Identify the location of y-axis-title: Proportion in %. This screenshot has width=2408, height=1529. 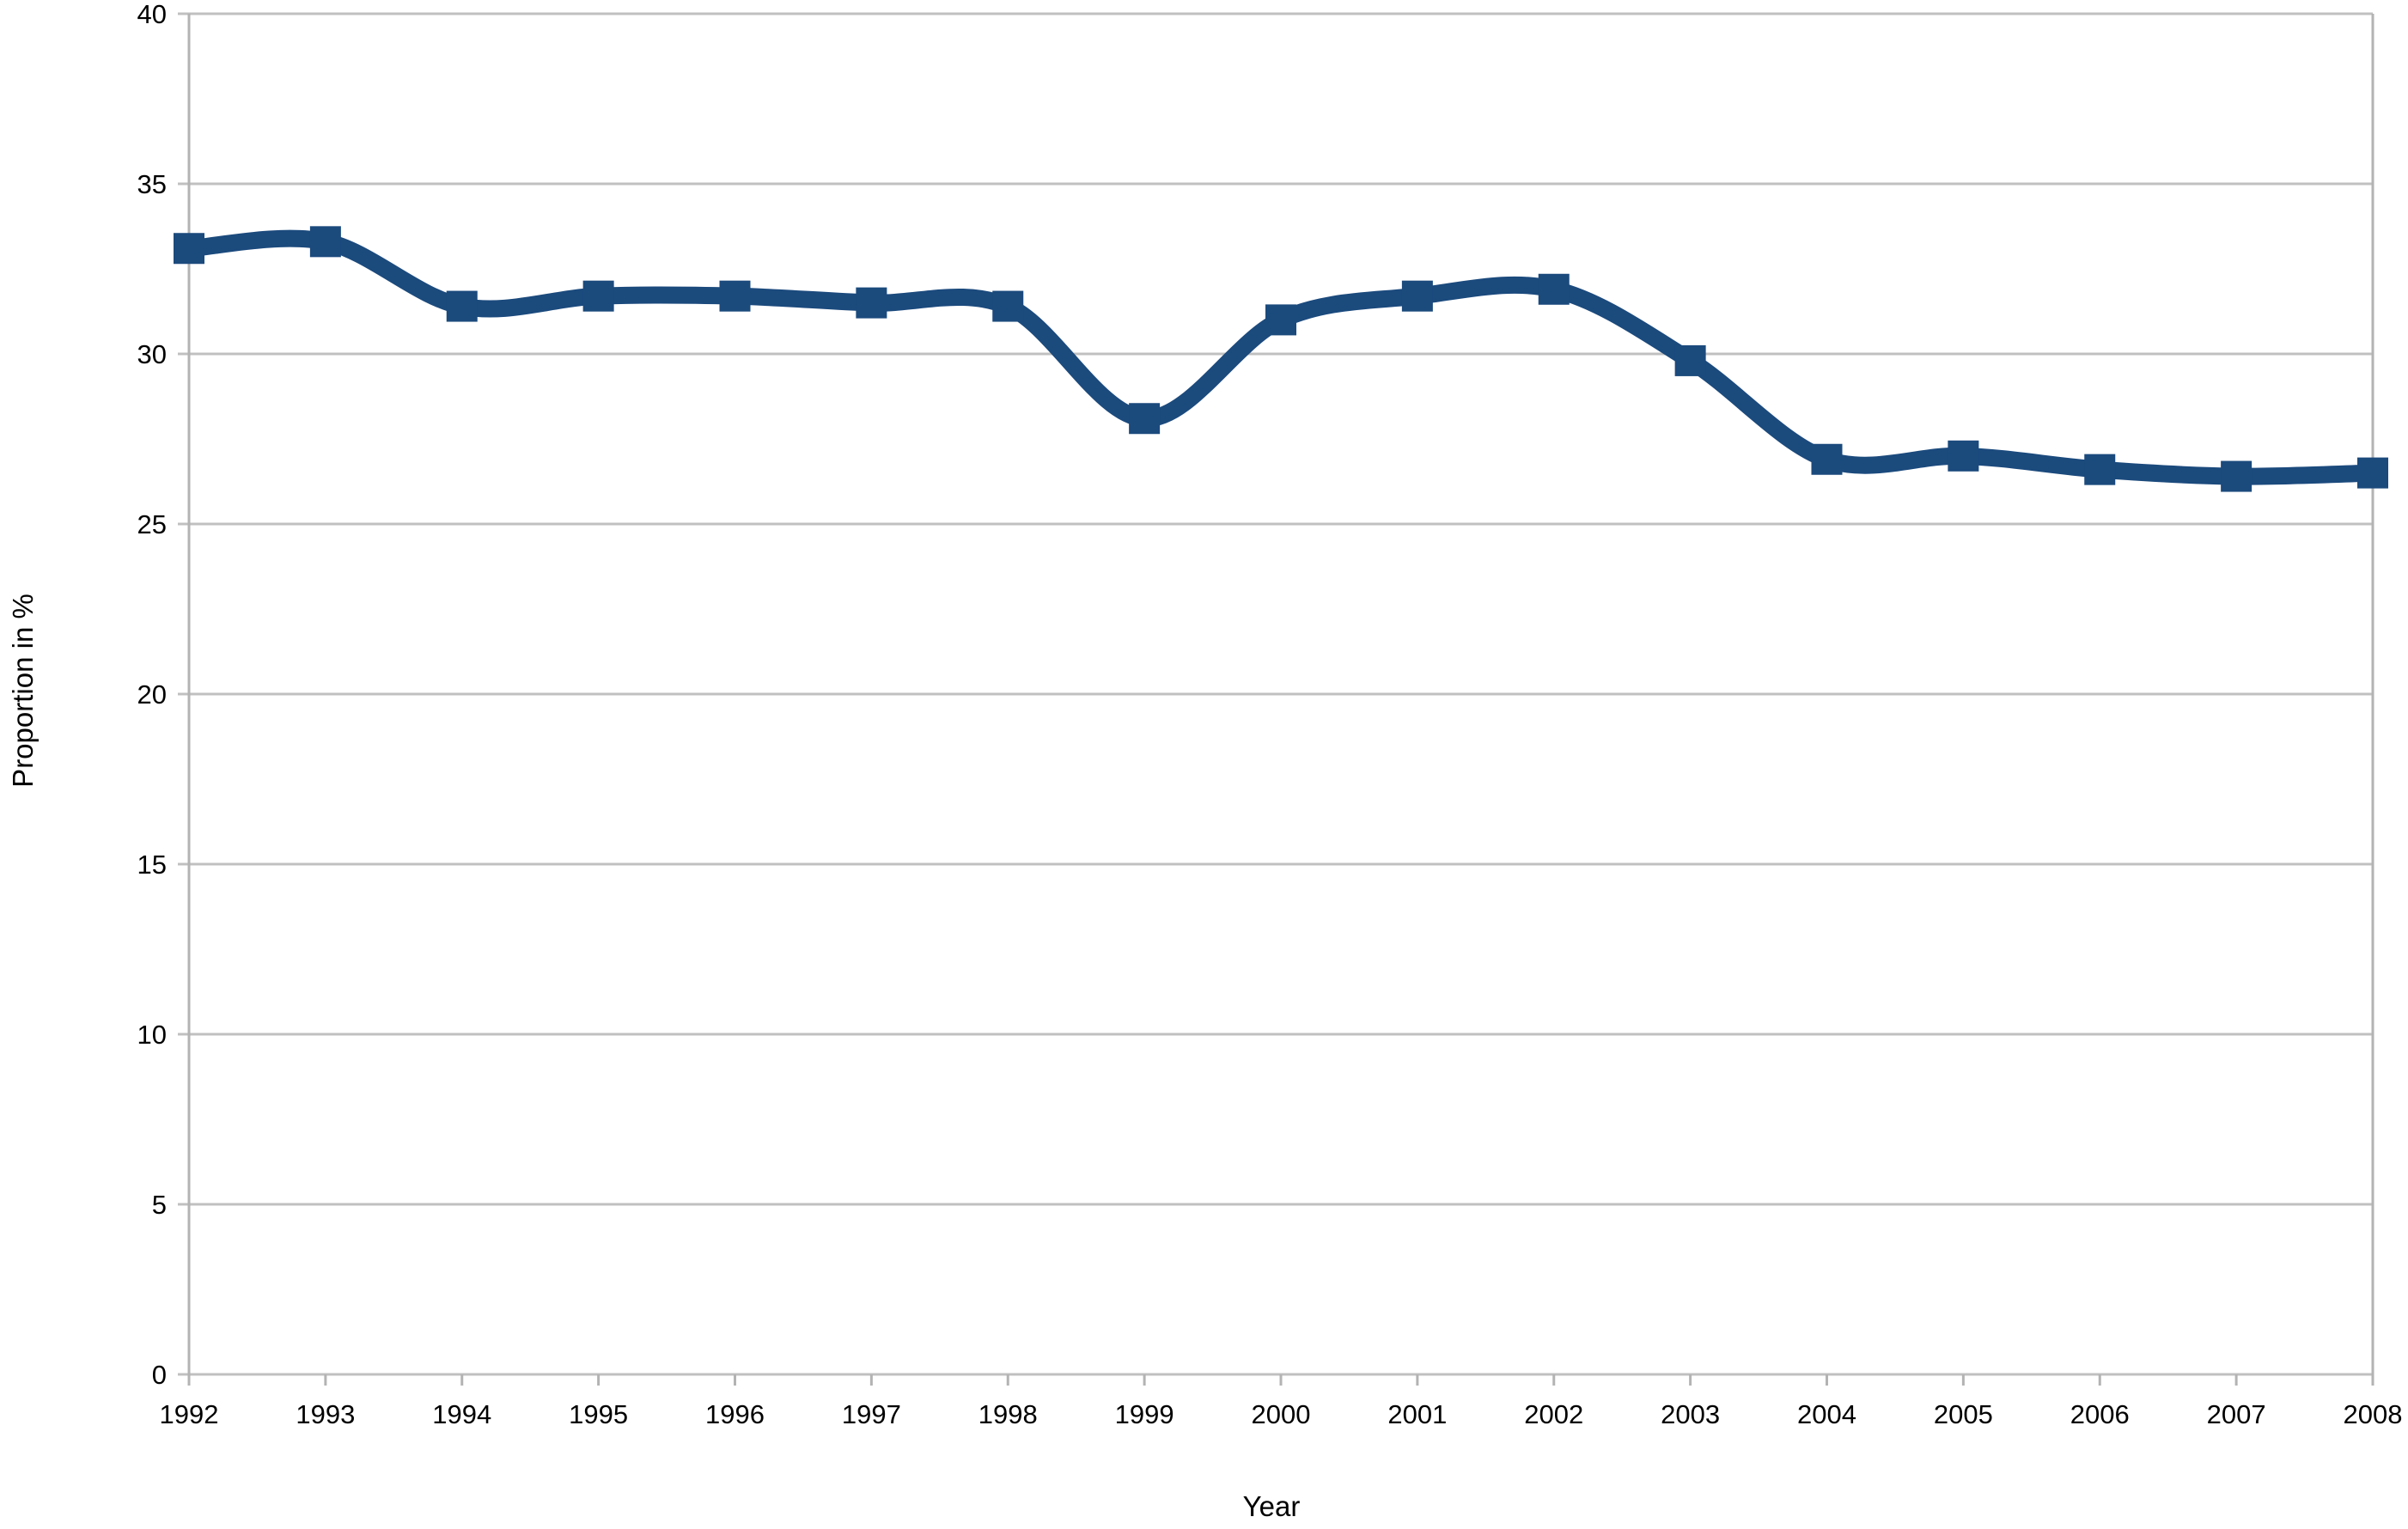
(23, 691).